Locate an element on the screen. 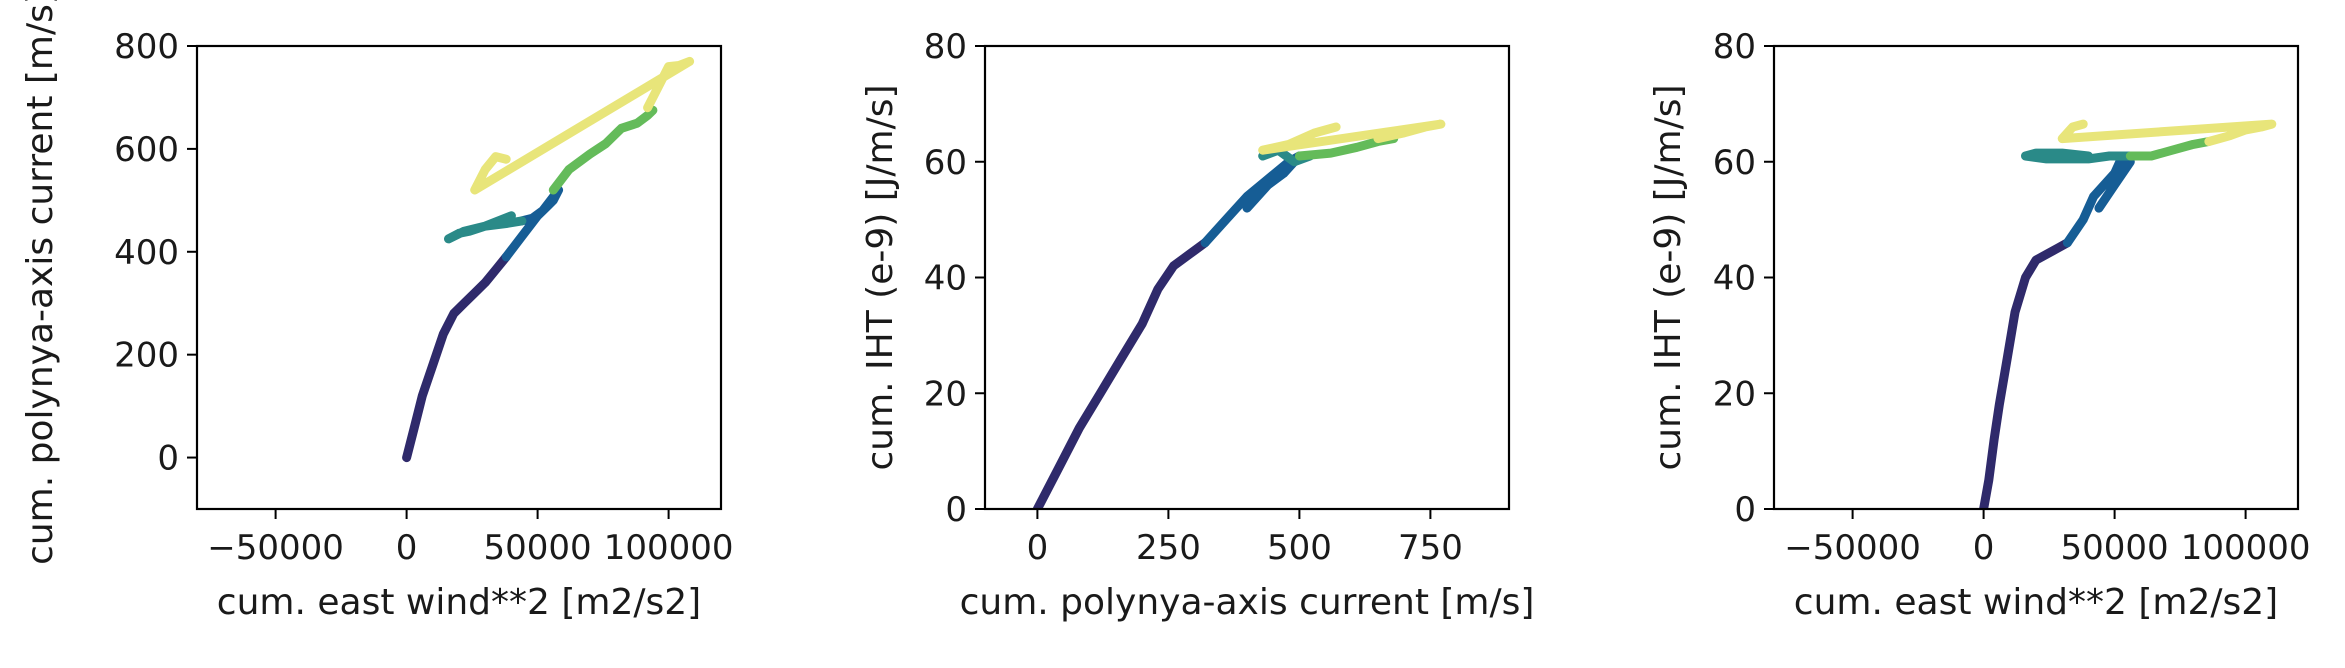 The image size is (2345, 668). y-tick-label: 400 is located at coordinates (146, 253).